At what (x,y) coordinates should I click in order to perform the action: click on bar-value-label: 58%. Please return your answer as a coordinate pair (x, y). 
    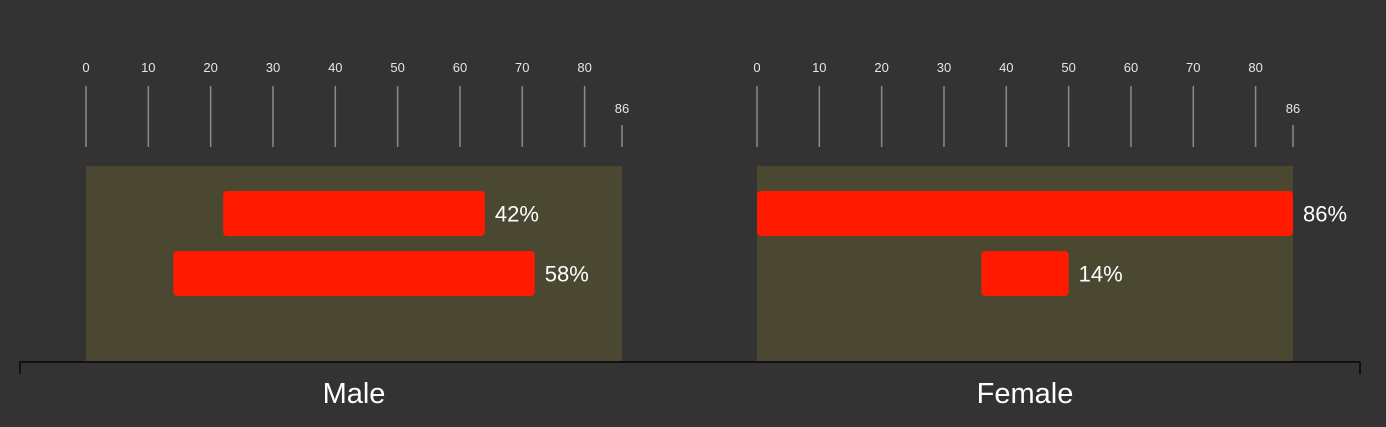
    Looking at the image, I should click on (567, 274).